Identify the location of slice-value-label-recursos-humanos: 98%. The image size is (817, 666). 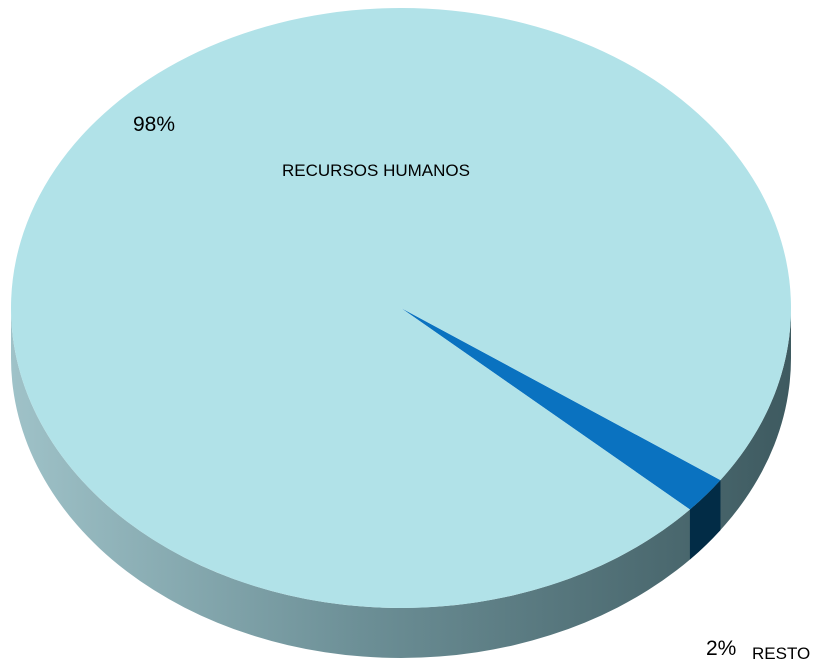
(154, 124).